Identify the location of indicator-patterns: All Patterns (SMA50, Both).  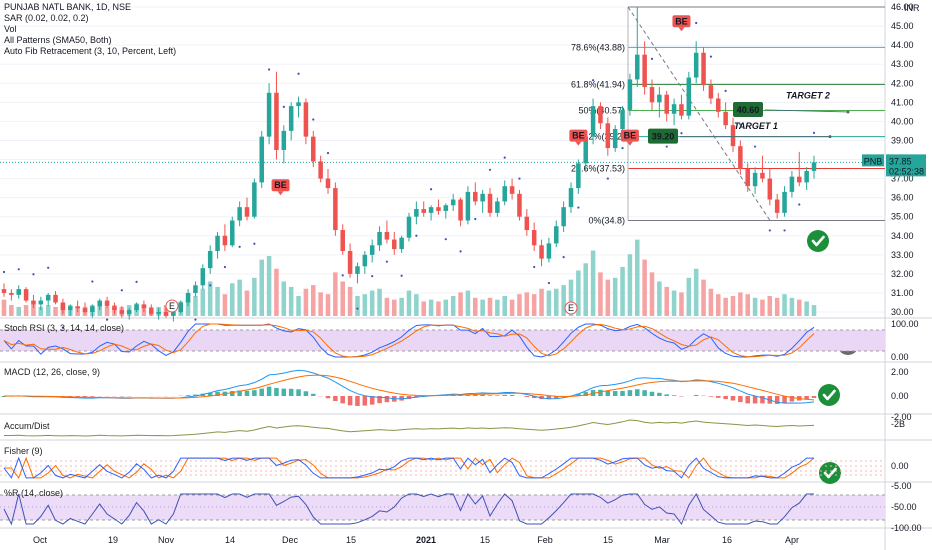
(58, 40).